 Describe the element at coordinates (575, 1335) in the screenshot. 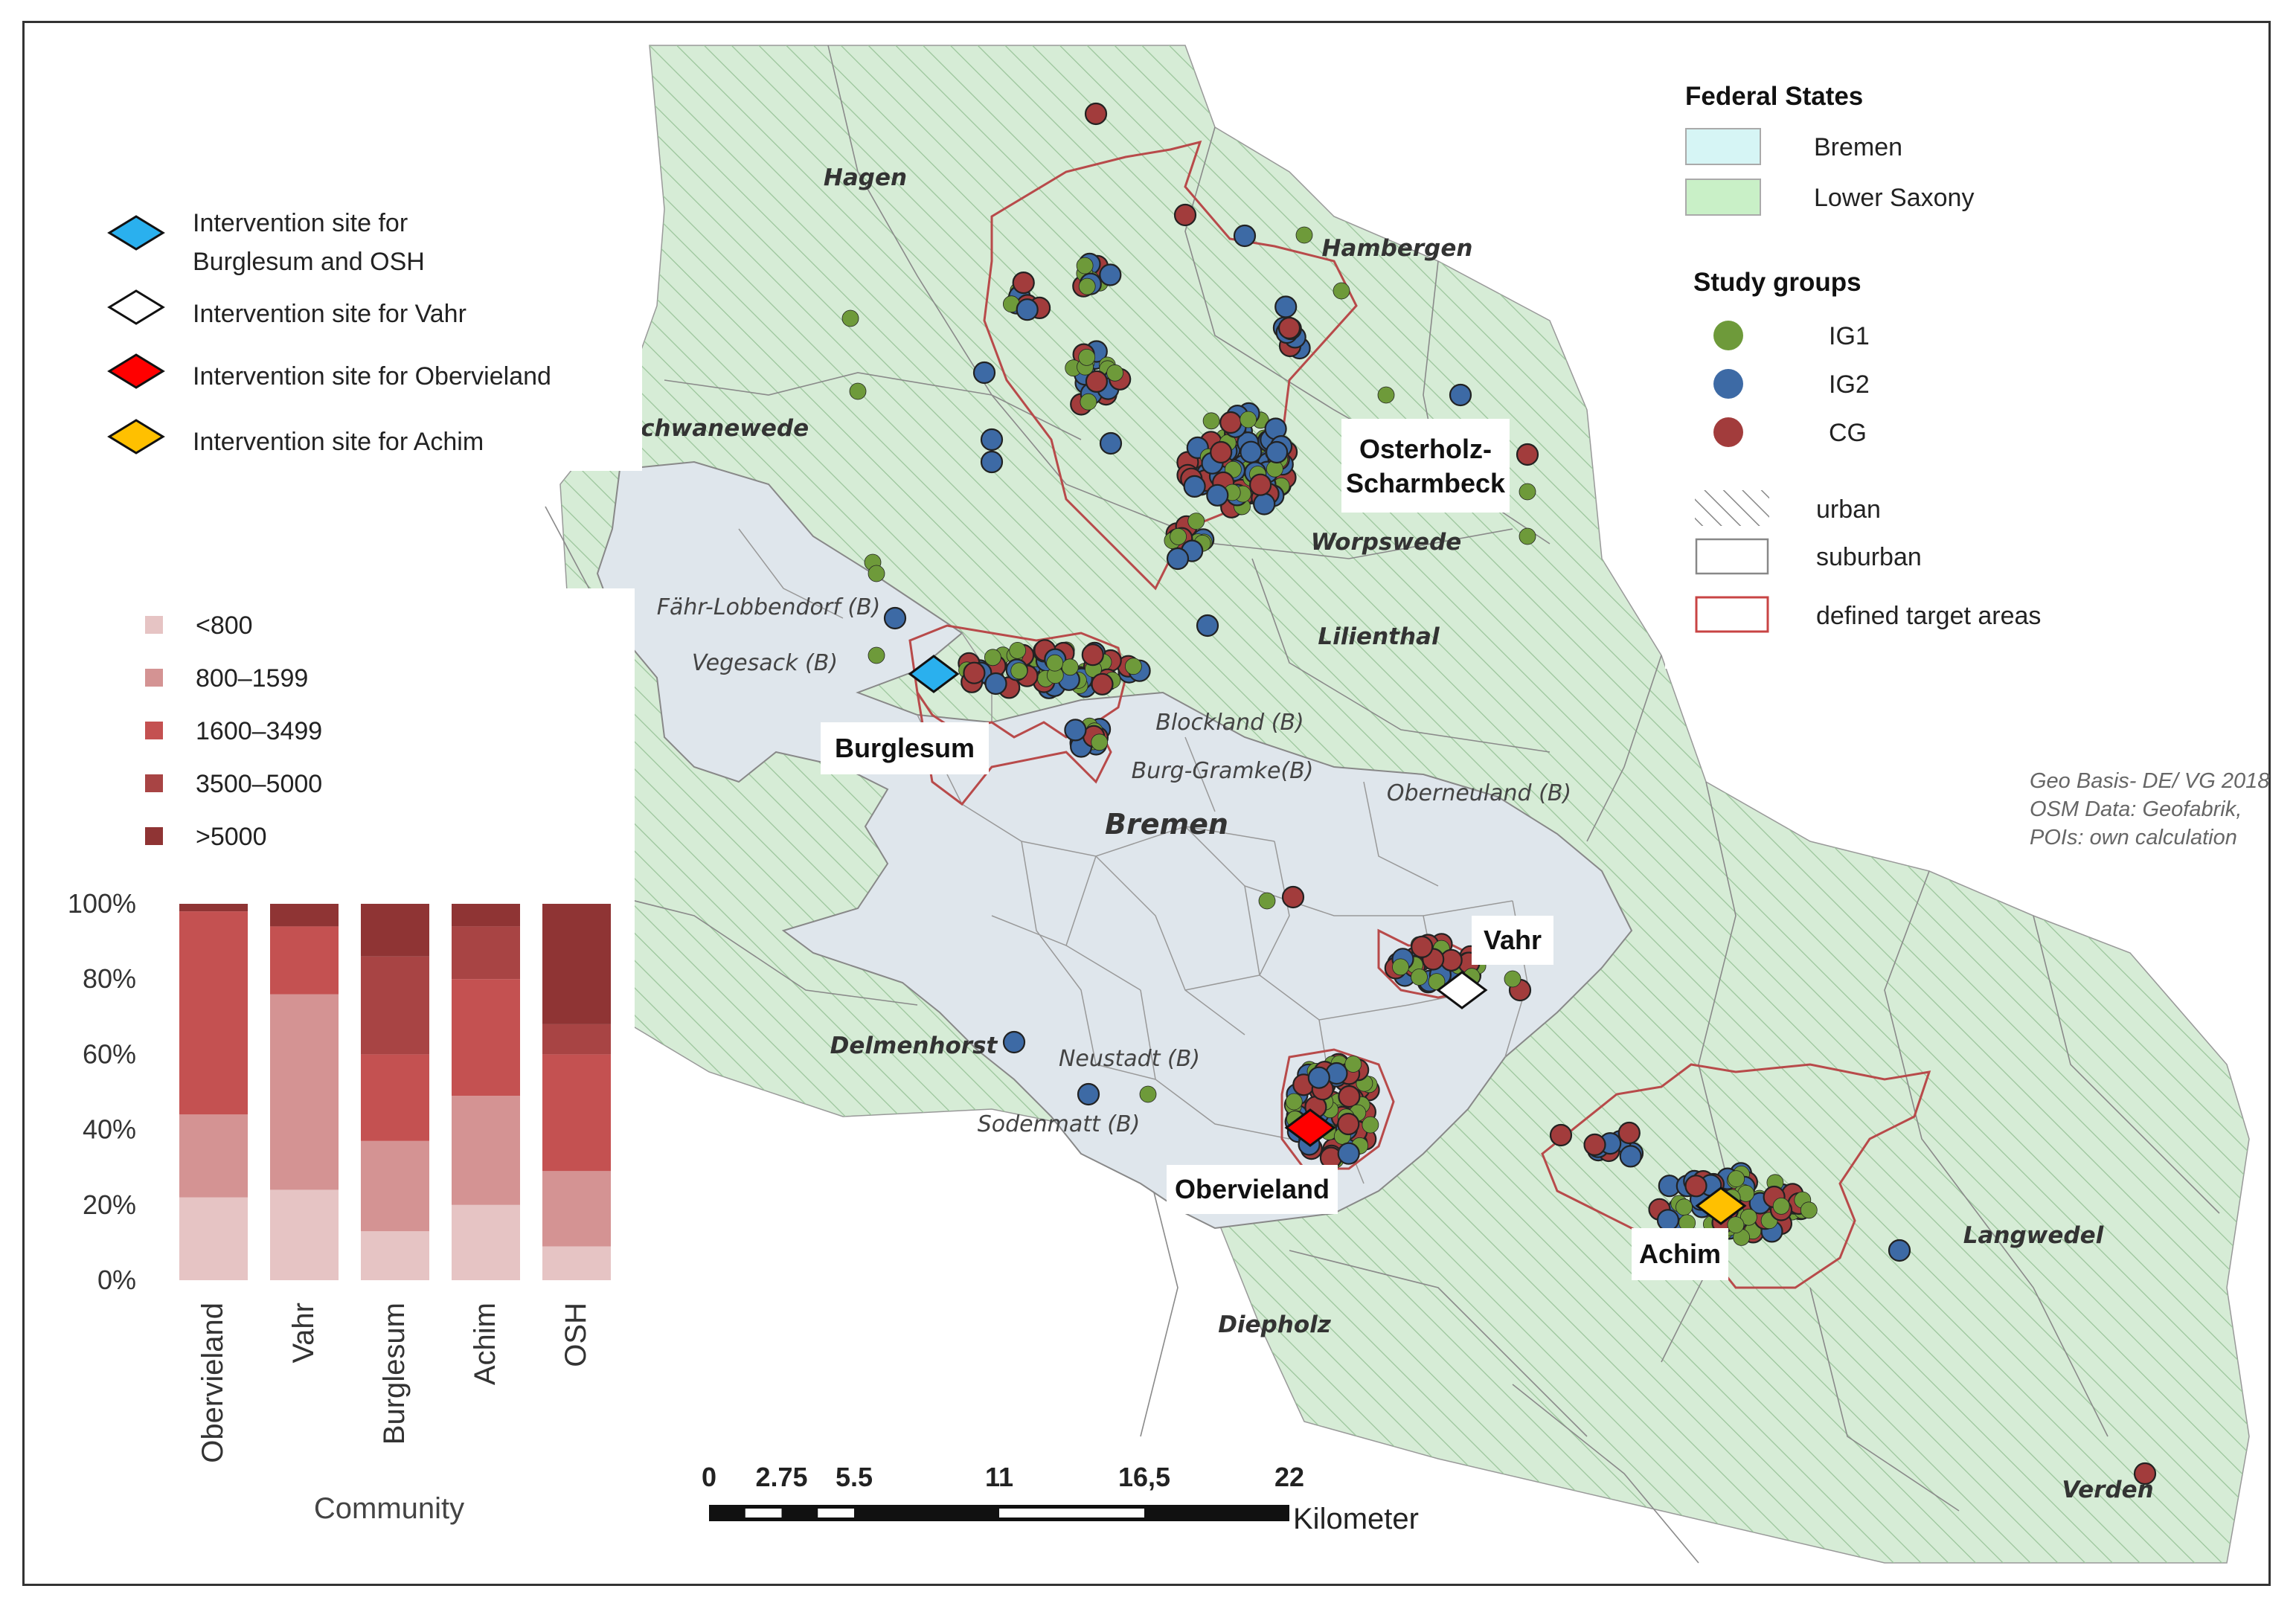

I see `x-tick-label: OSH` at that location.